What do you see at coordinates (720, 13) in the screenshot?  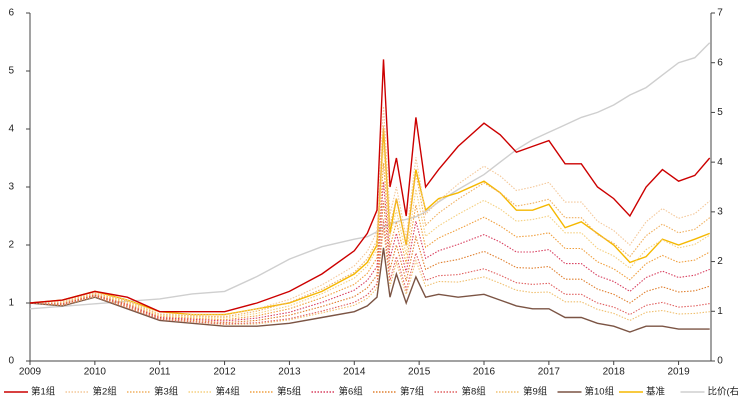 I see `y2-tick-label: 7` at bounding box center [720, 13].